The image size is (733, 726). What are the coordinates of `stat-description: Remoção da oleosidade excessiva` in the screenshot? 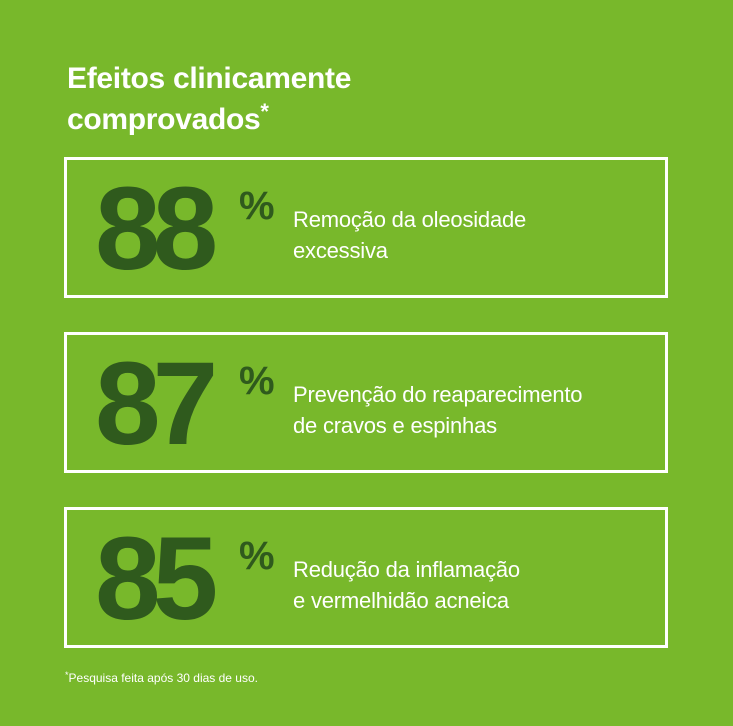 It's located at (409, 235).